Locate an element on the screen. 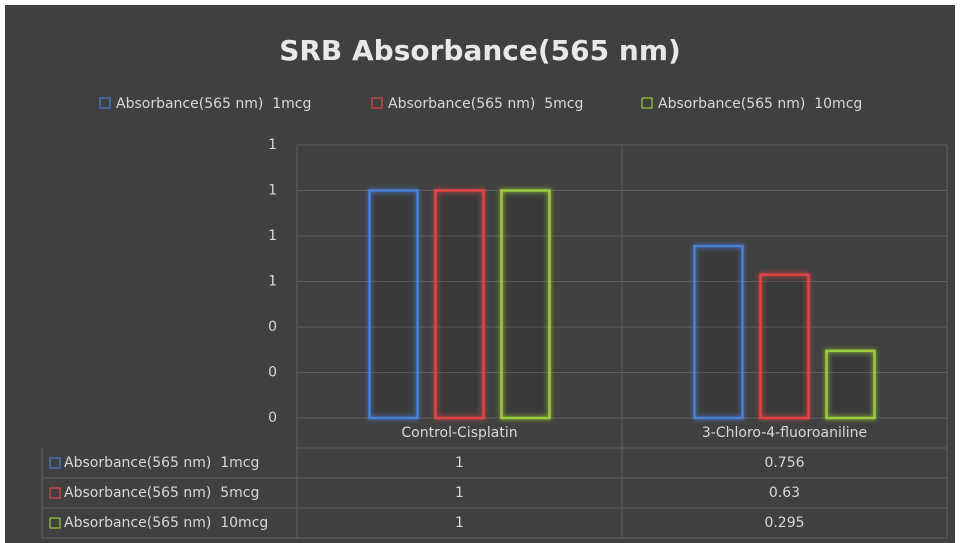  table-cell: 0.756 is located at coordinates (784, 463).